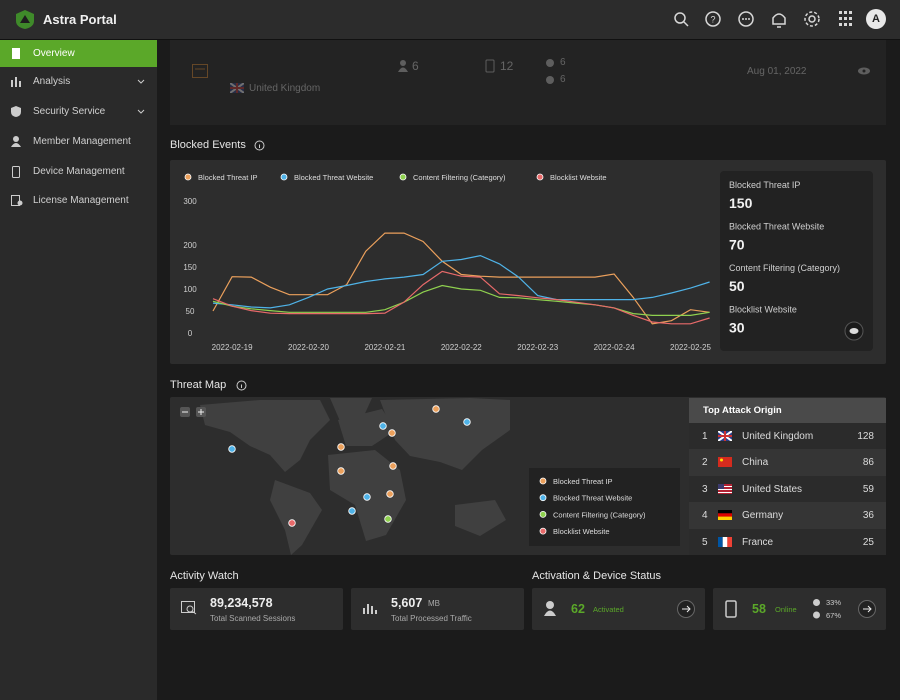 The width and height of the screenshot is (900, 700). Describe the element at coordinates (407, 603) in the screenshot. I see `stat-value: 5,607` at that location.